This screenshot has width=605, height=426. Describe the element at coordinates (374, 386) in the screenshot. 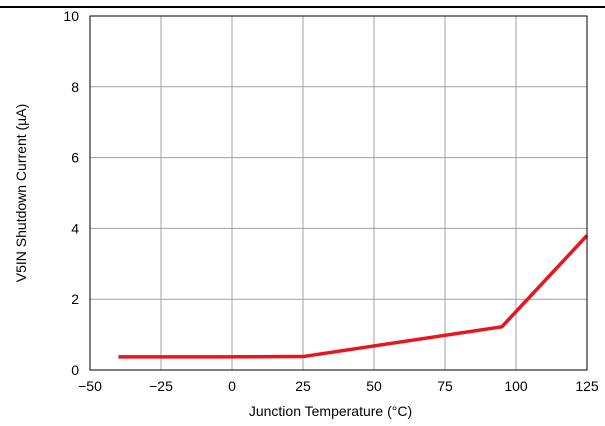

I see `x-tick-label: 50` at that location.